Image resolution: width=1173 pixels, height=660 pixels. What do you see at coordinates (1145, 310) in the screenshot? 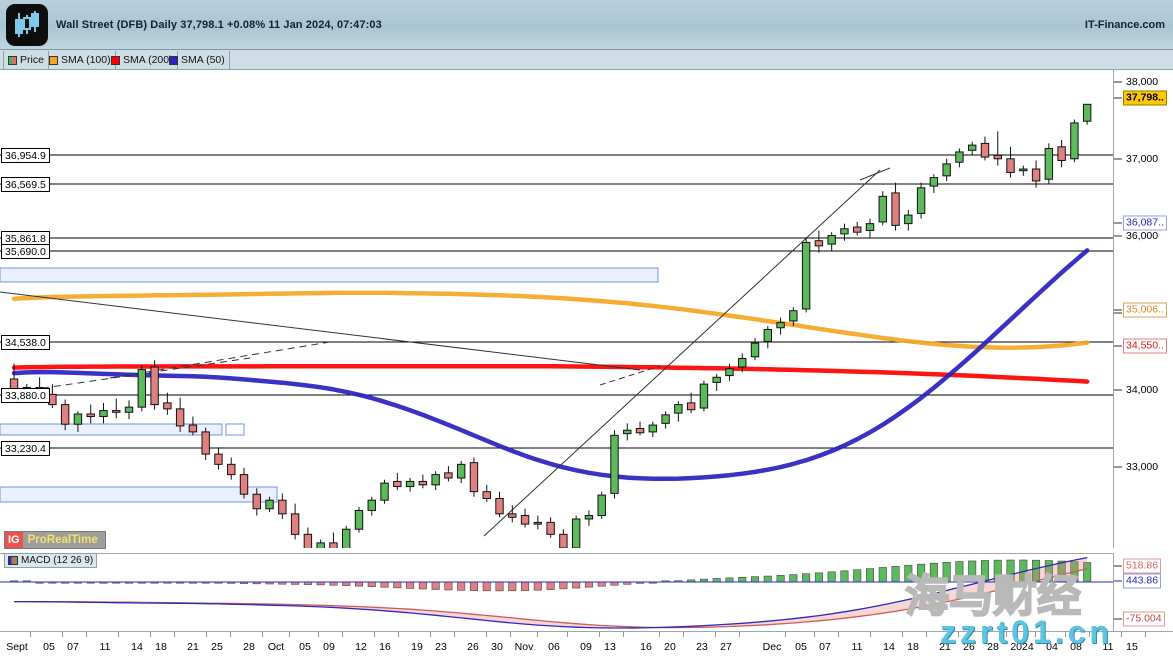
I see `sma100-value: 35,006..` at bounding box center [1145, 310].